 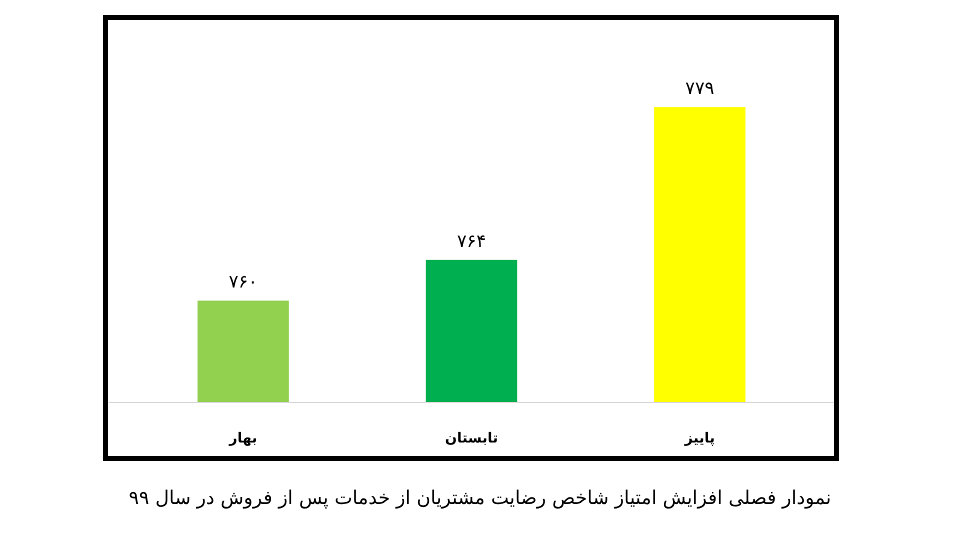 What do you see at coordinates (243, 282) in the screenshot?
I see `data-label: ۷۶۰` at bounding box center [243, 282].